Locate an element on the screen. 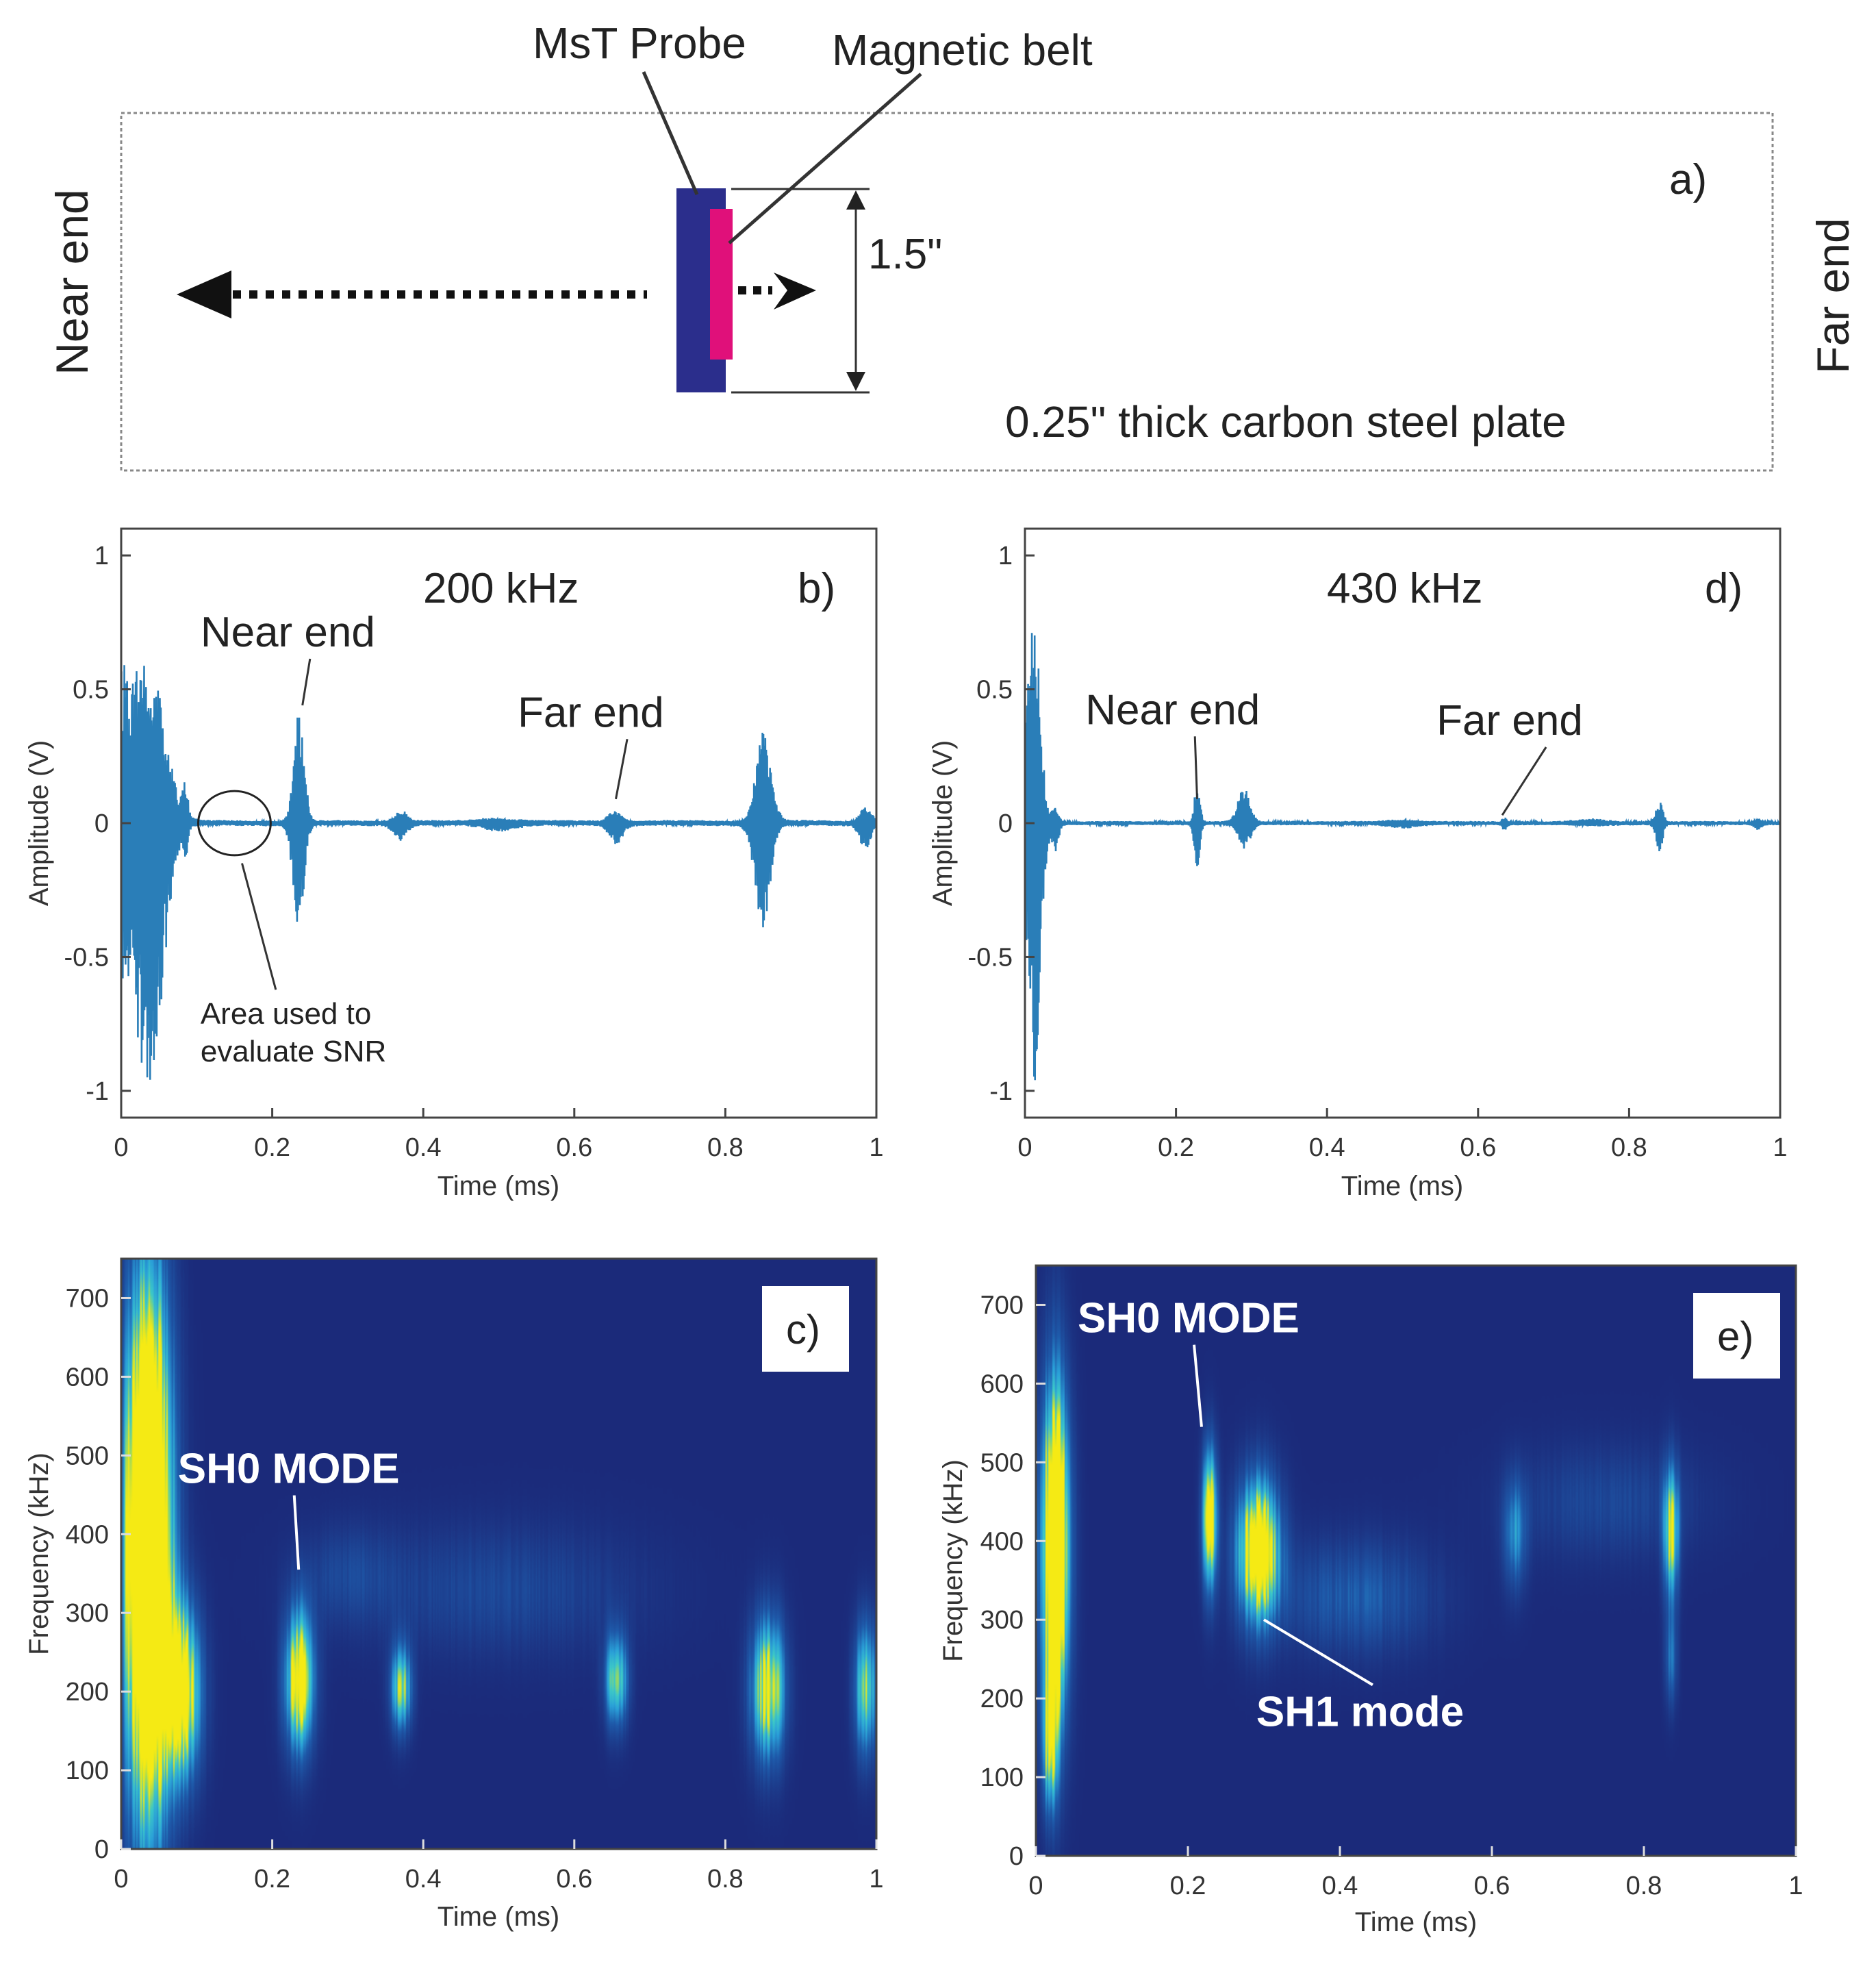 The width and height of the screenshot is (1876, 1975). chart-c-frame is located at coordinates (499, 1553).